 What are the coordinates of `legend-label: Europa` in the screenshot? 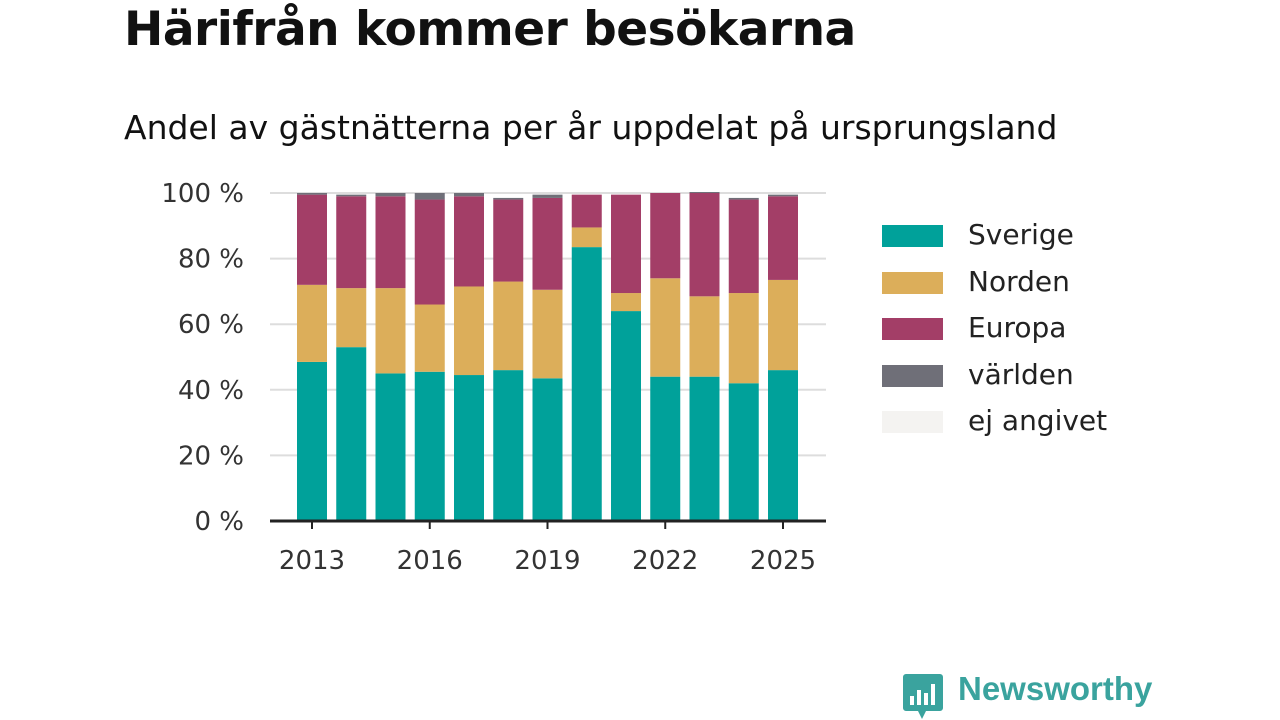 It's located at (1017, 327).